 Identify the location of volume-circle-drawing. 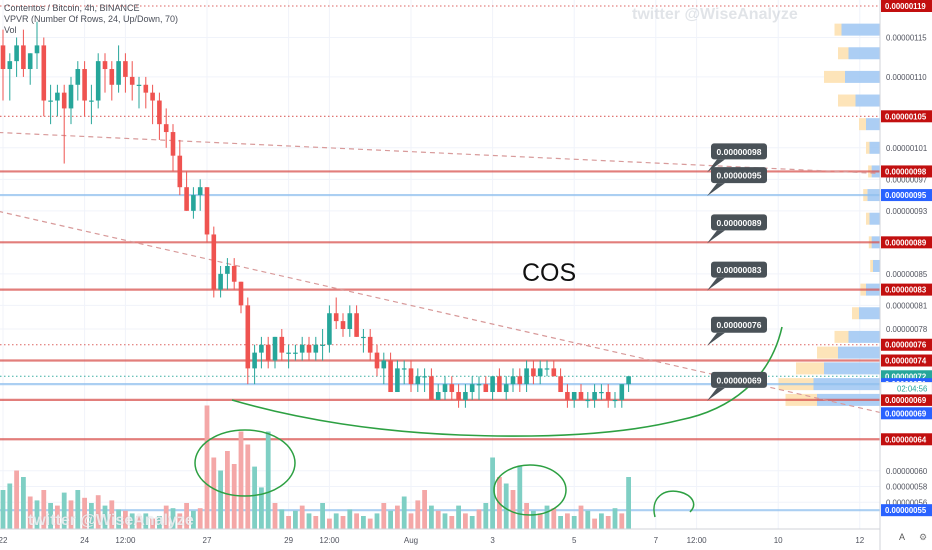
(530, 490).